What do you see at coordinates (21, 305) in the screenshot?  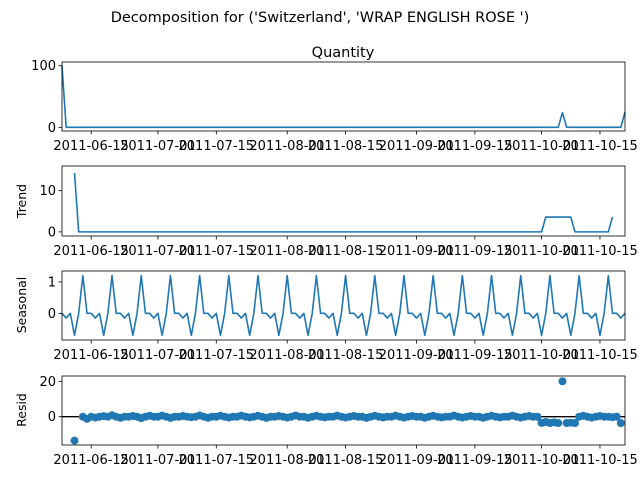 I see `panel-seasonal-ylabel: Seasonal` at bounding box center [21, 305].